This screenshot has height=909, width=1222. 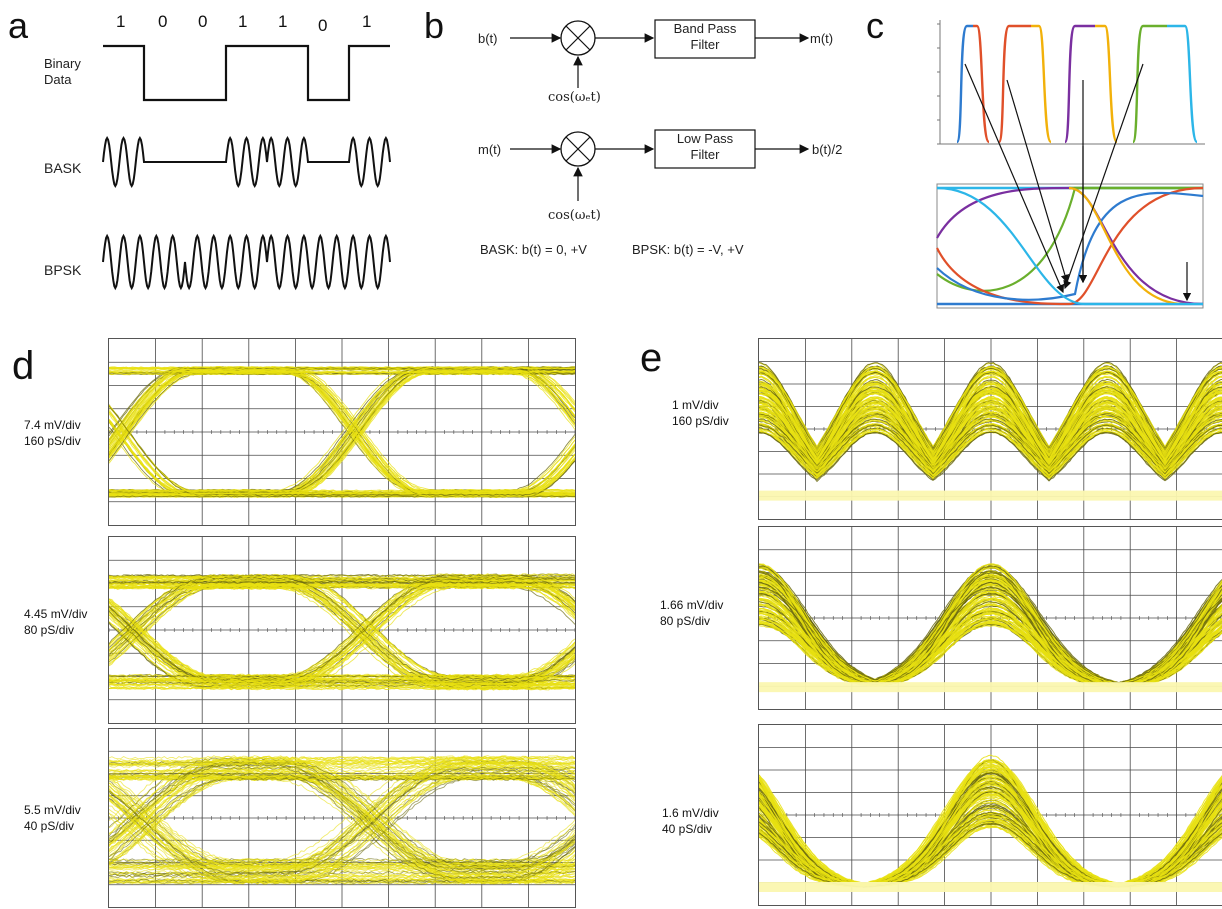 I want to click on d-scope-3-label: 5.5 mV/div 40 pS/div, so click(x=52, y=818).